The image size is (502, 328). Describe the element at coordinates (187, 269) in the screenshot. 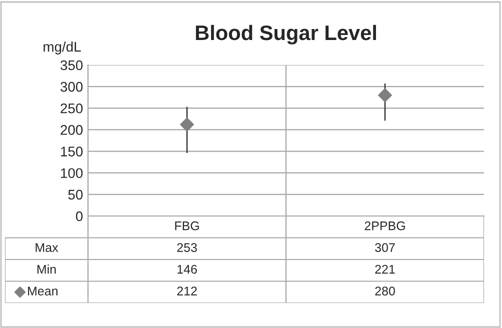

I see `text: 146` at that location.